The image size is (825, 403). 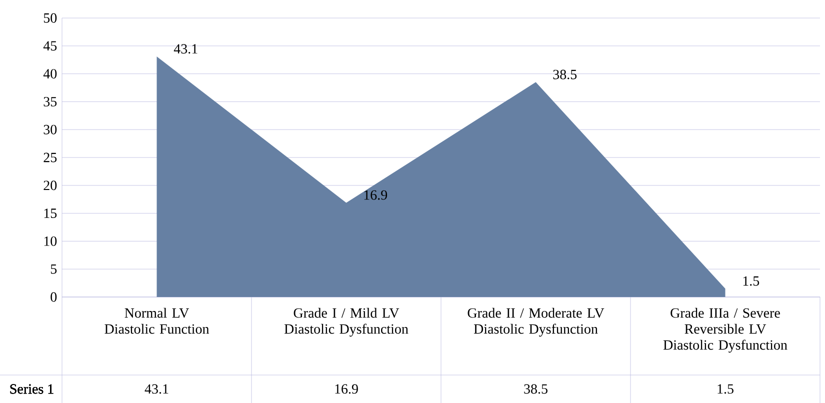 I want to click on data-label: 43.1, so click(x=156, y=389).